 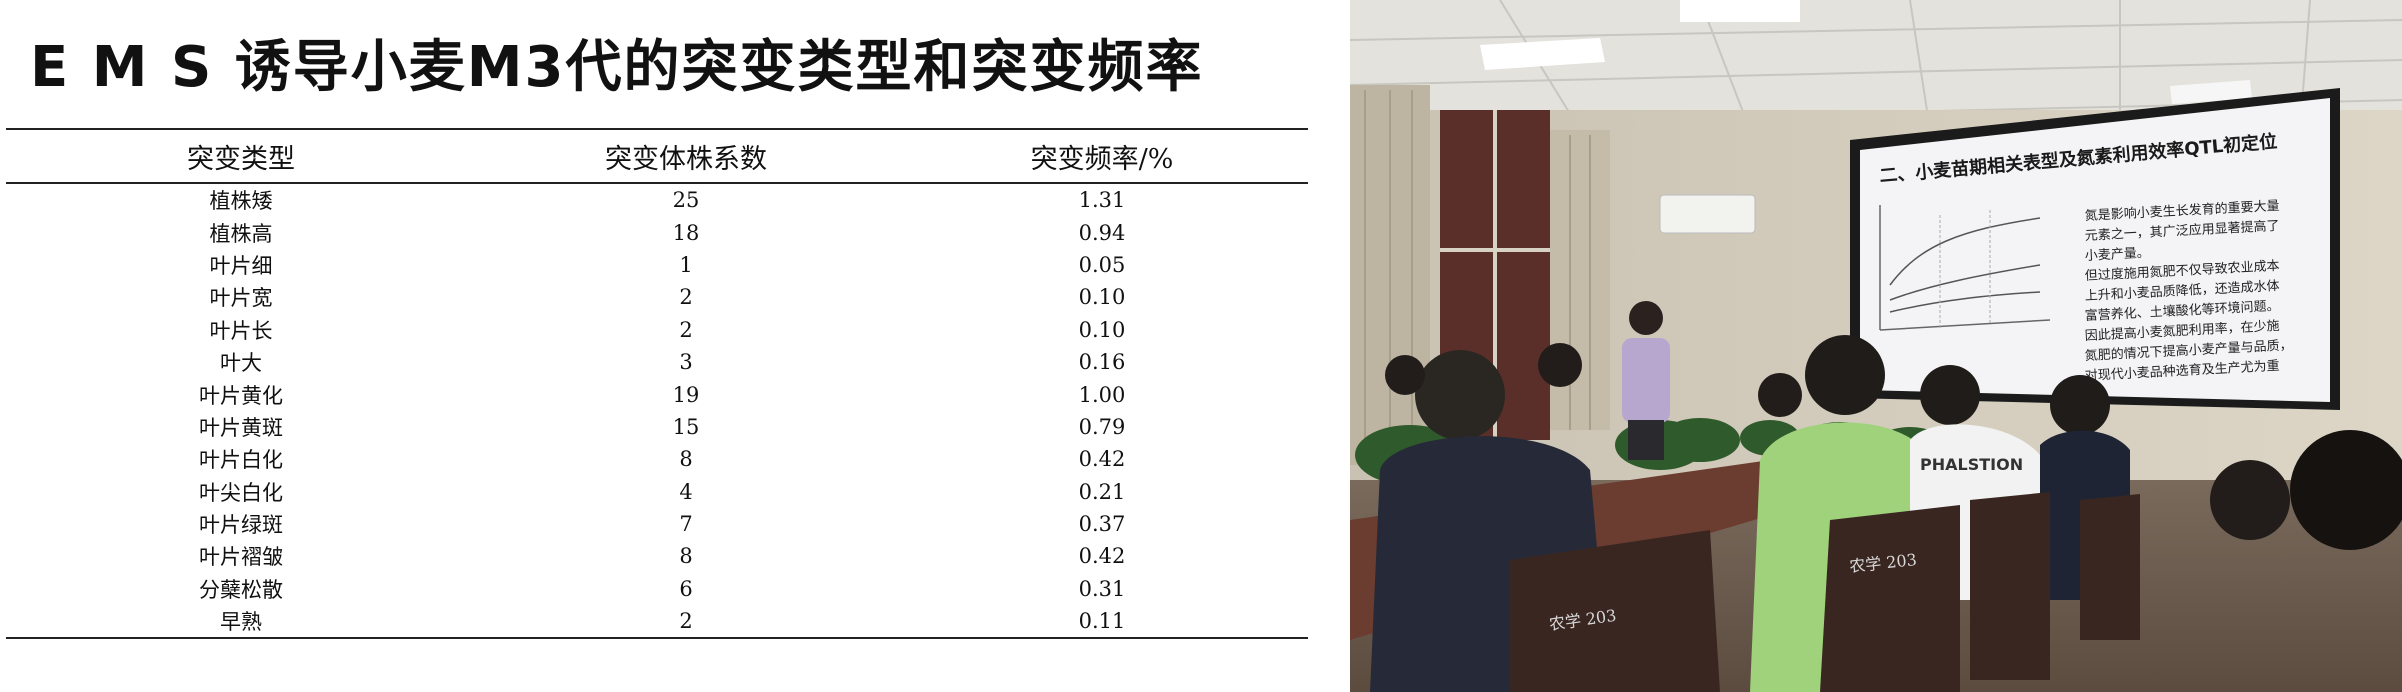 I want to click on chairs, so click(x=1825, y=592).